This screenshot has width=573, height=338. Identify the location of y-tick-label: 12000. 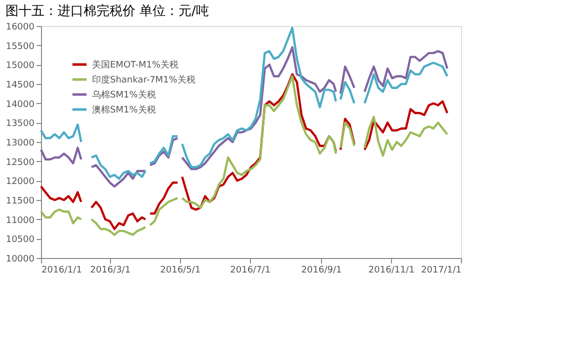
(20, 182).